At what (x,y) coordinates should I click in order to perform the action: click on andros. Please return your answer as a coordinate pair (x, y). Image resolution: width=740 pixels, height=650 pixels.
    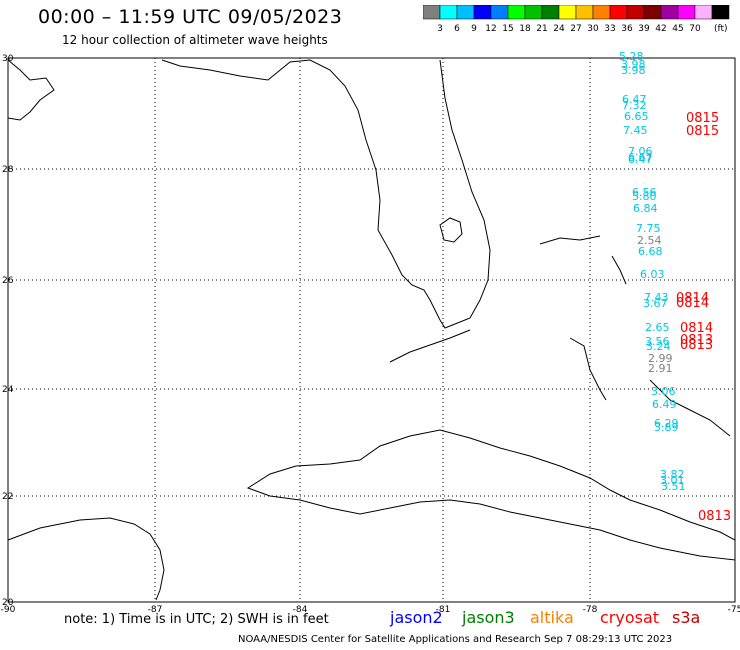
    Looking at the image, I should click on (588, 369).